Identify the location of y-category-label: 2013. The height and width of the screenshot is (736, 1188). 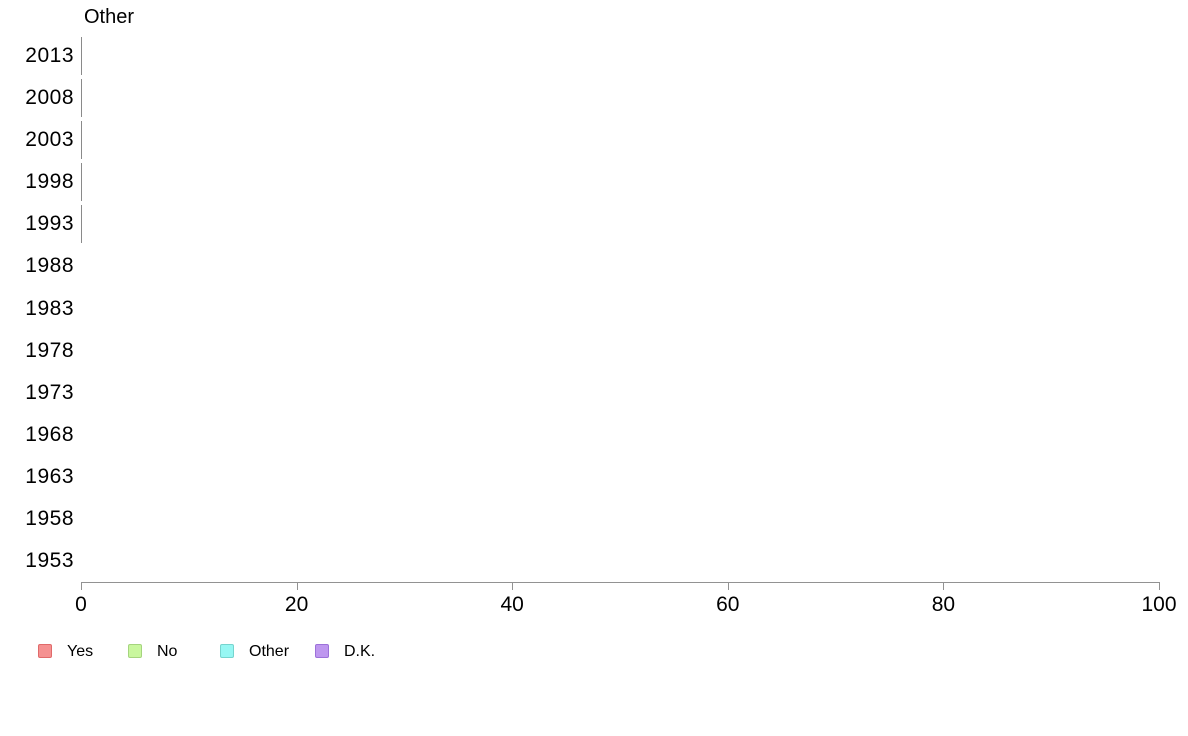
(49, 56).